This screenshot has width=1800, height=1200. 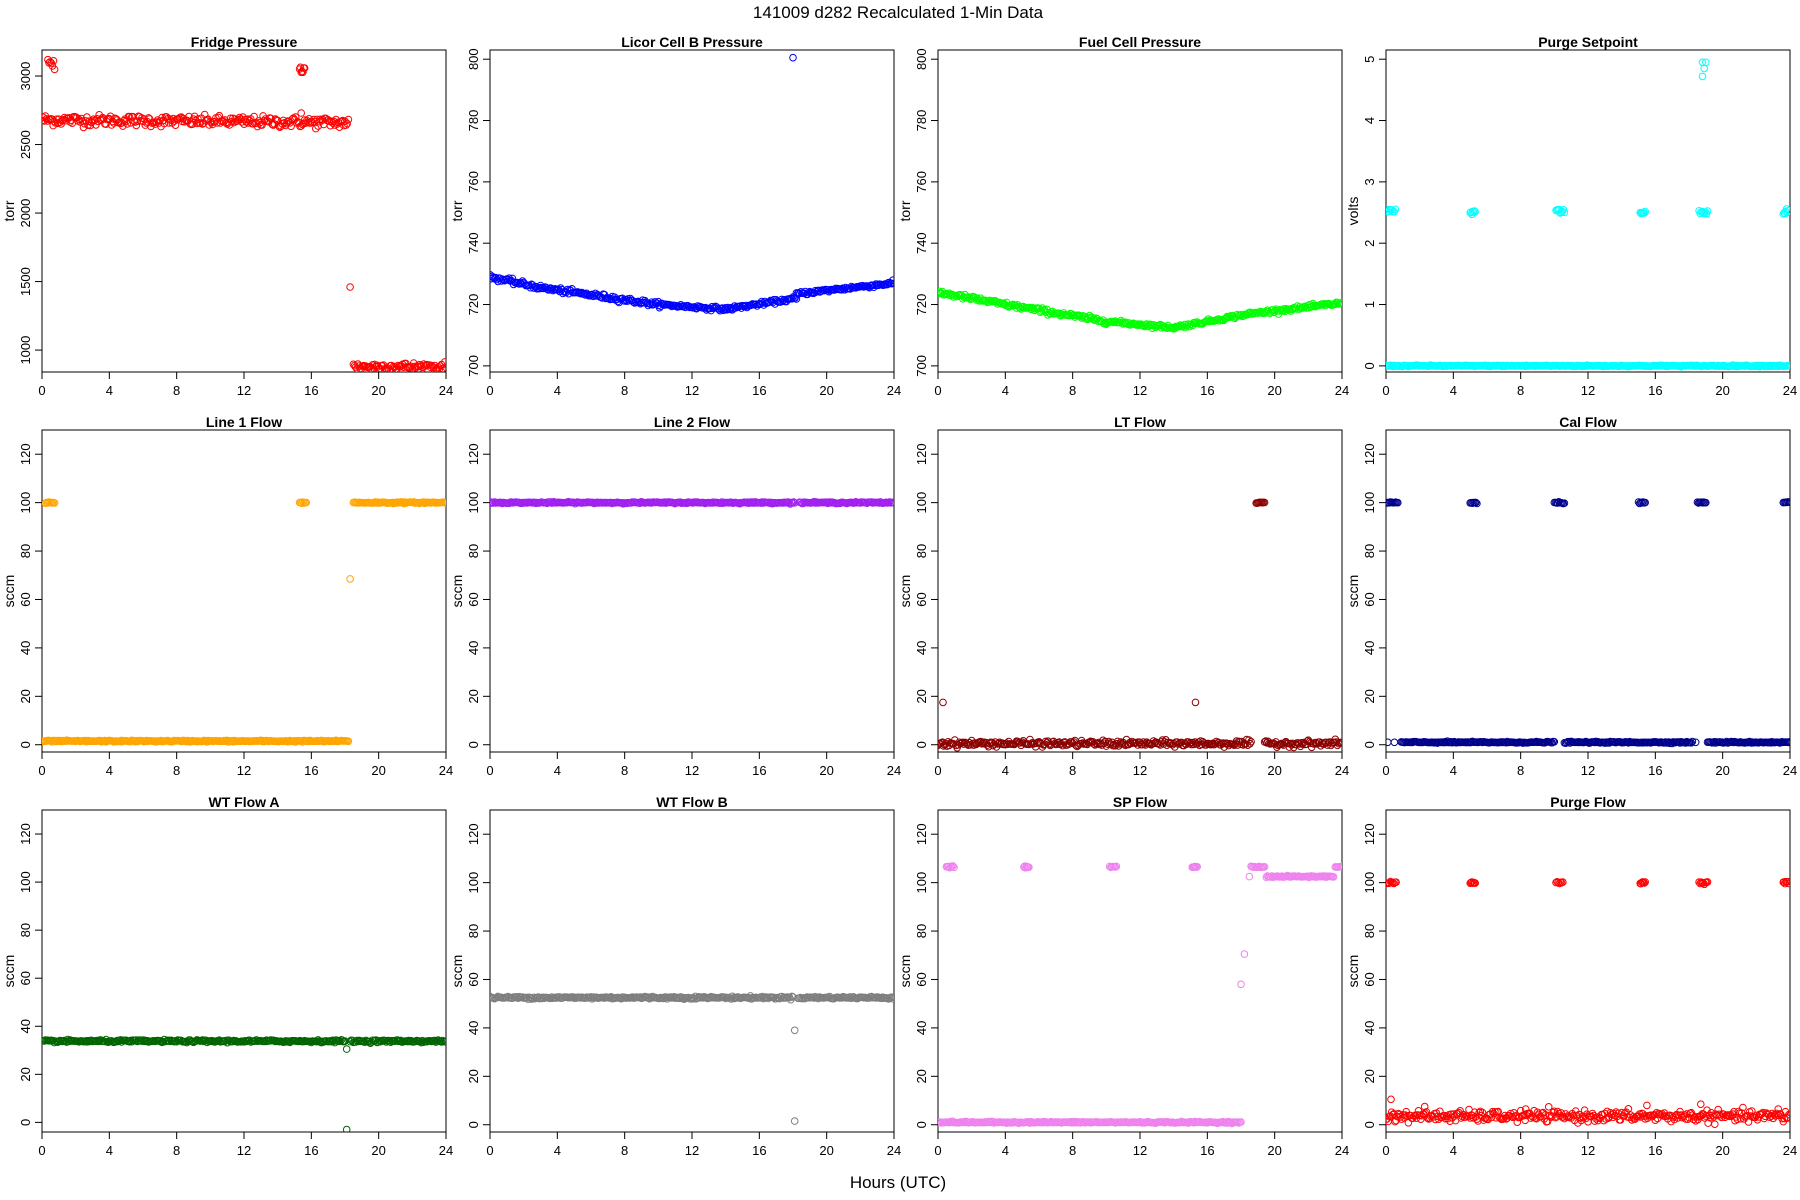 What do you see at coordinates (25, 281) in the screenshot?
I see `y-tick-label: 1500` at bounding box center [25, 281].